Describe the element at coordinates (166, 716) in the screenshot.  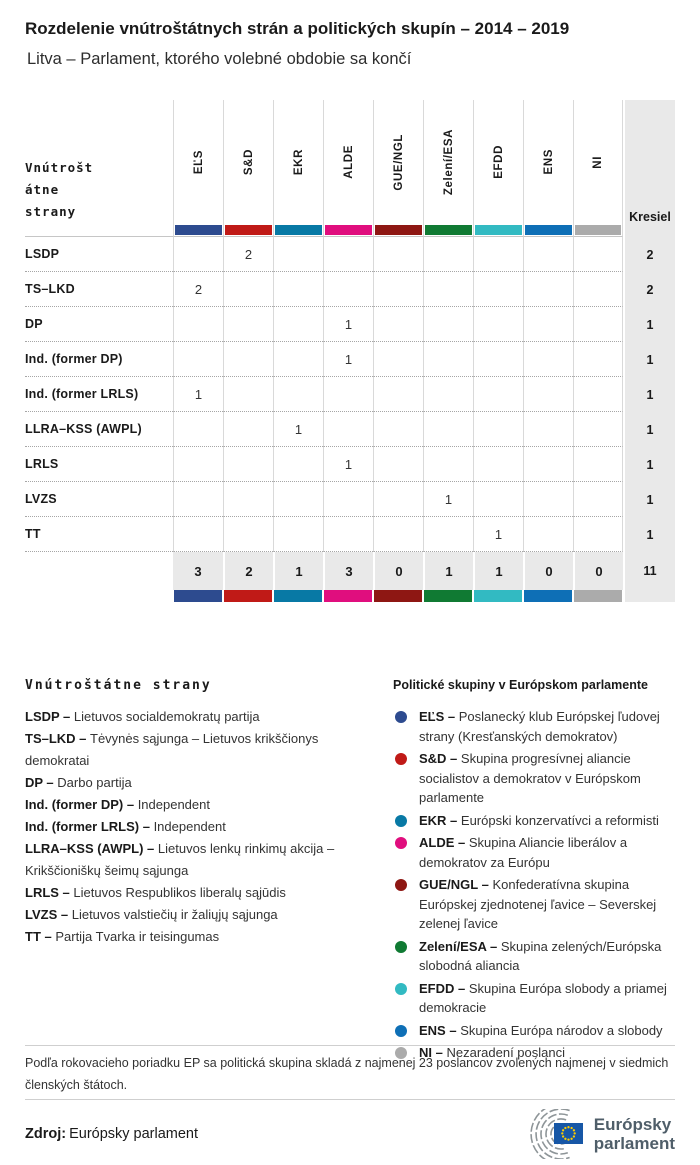
I see `party-full-name: Lietuvos socialdemokratų partija` at that location.